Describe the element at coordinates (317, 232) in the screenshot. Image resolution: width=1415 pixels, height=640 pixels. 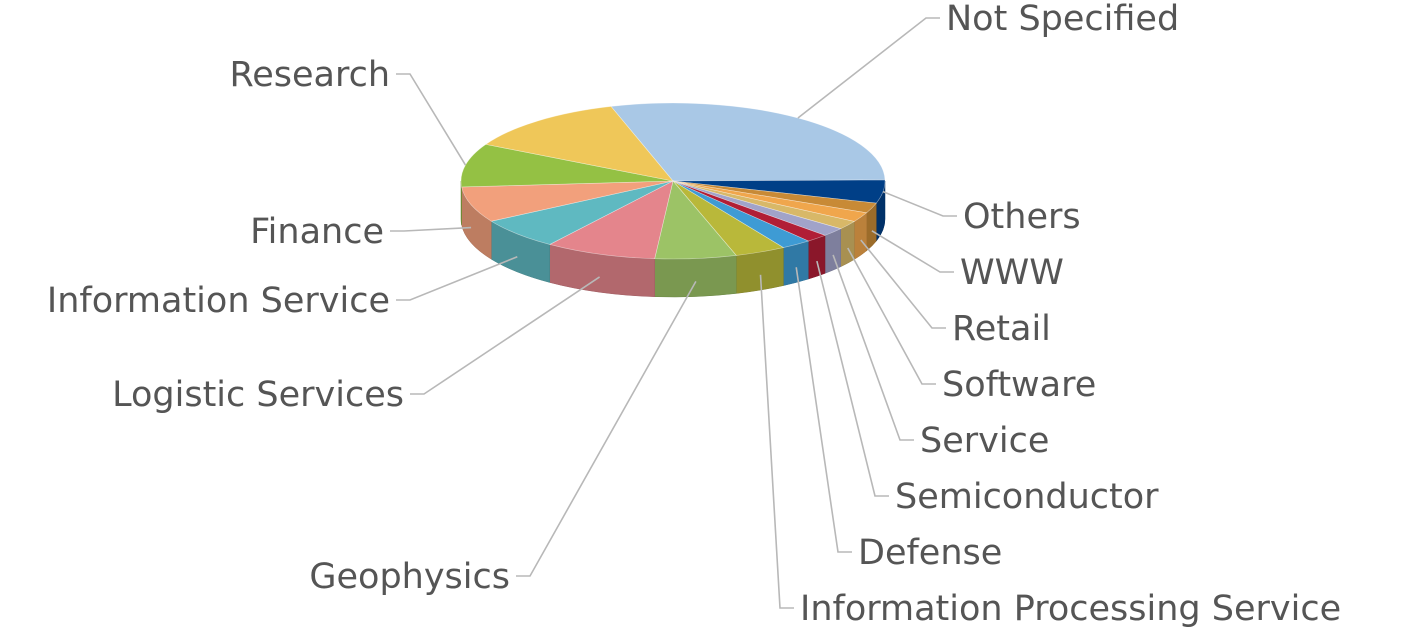
I see `slice-label: Finance` at that location.